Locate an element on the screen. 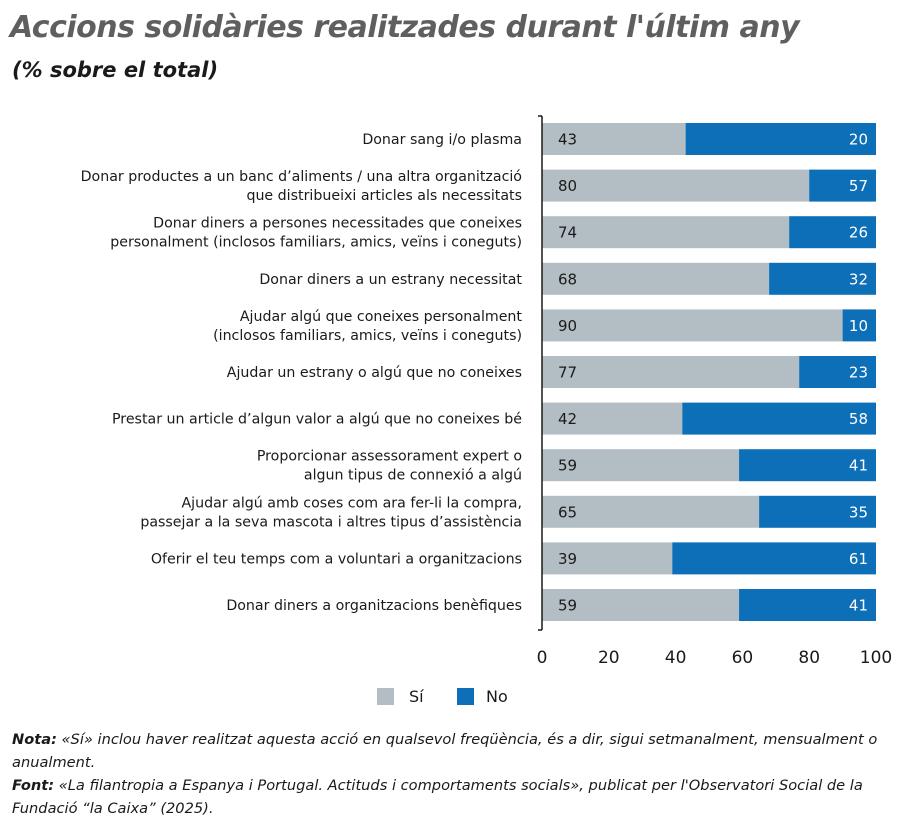  x-tick-label: 40 is located at coordinates (676, 658).